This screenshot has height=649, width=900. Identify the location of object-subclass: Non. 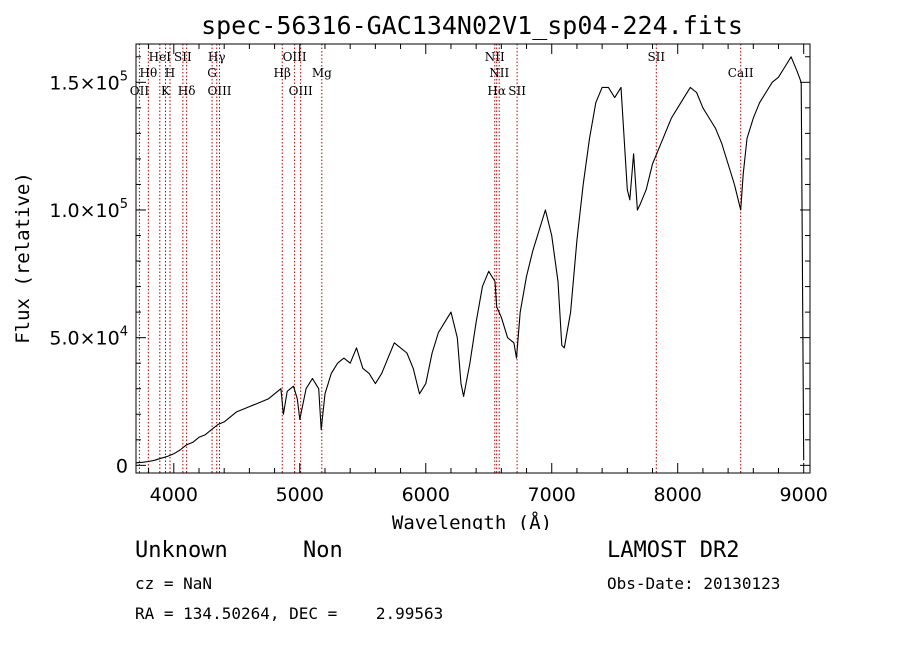
(323, 550).